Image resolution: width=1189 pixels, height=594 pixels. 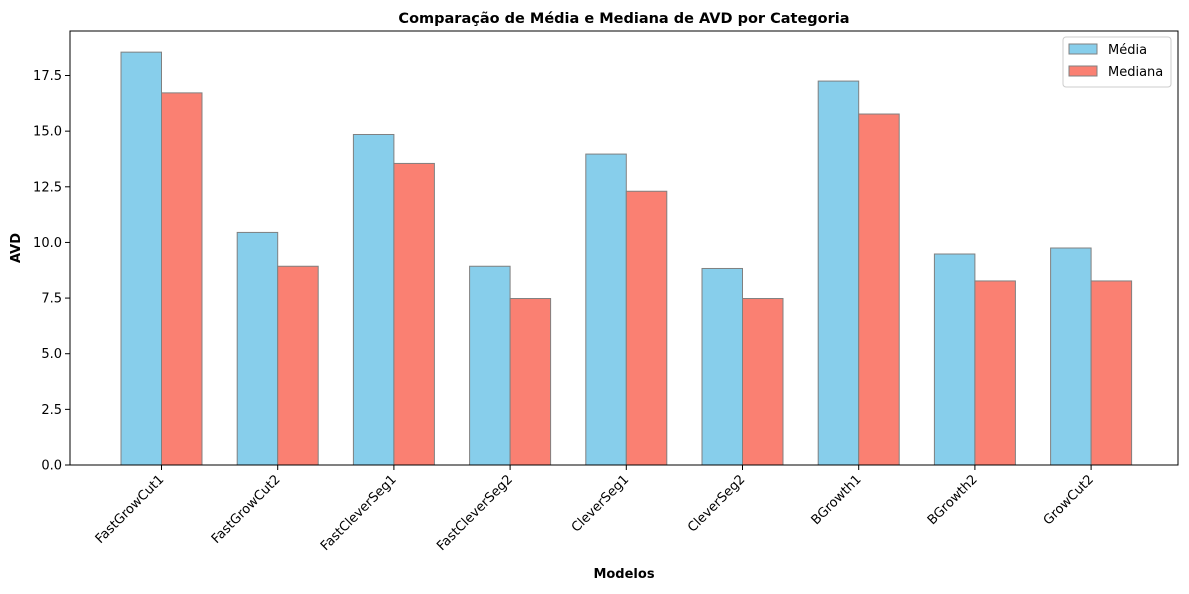 What do you see at coordinates (359, 513) in the screenshot?
I see `x-tick-label: FastCleverSeg1` at bounding box center [359, 513].